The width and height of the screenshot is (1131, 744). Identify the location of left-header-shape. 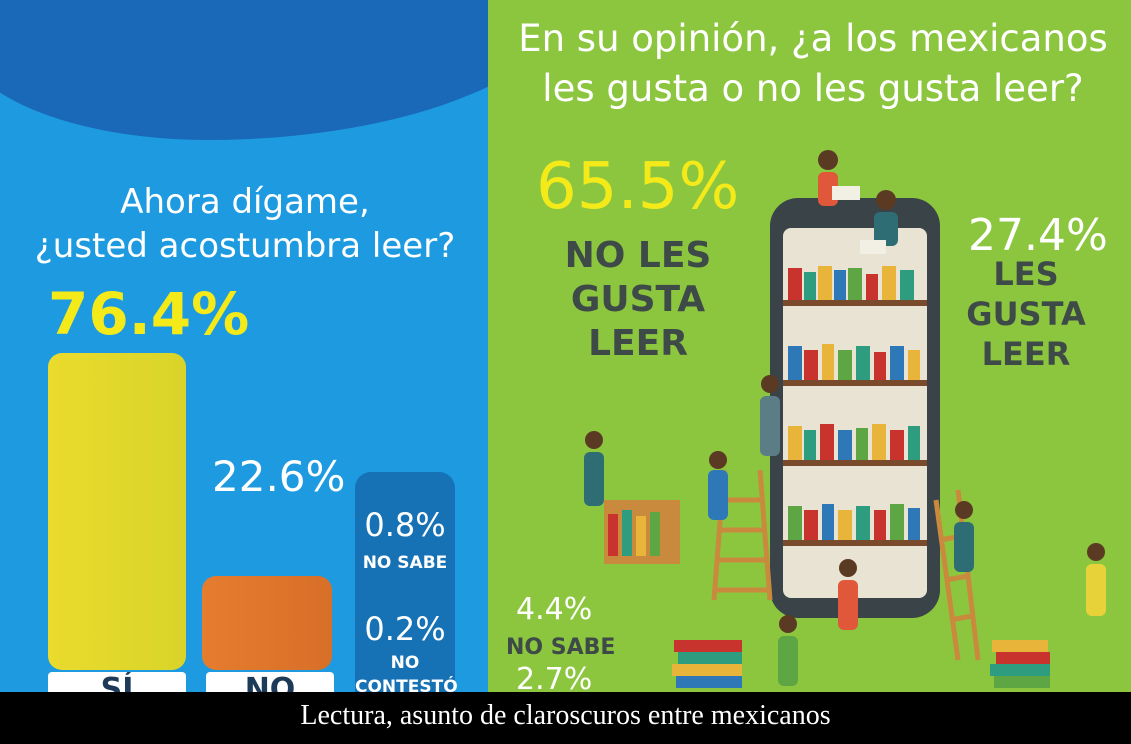
(244, 70).